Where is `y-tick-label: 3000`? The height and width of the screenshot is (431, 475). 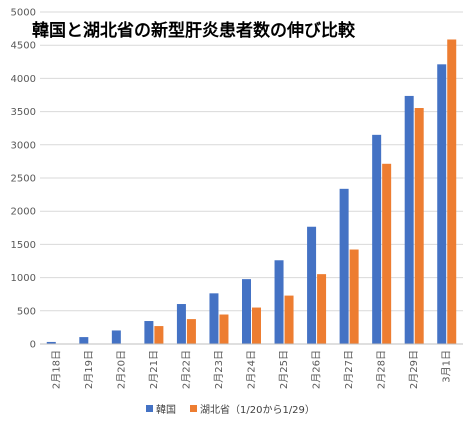 y-tick-label: 3000 is located at coordinates (23, 145).